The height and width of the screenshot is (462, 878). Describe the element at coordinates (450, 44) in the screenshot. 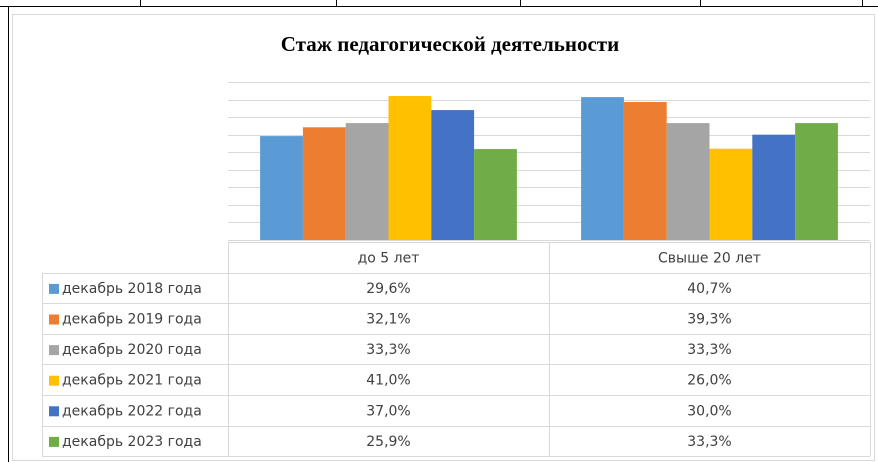

I see `chart-title: Стаж педагогической деятельности` at that location.